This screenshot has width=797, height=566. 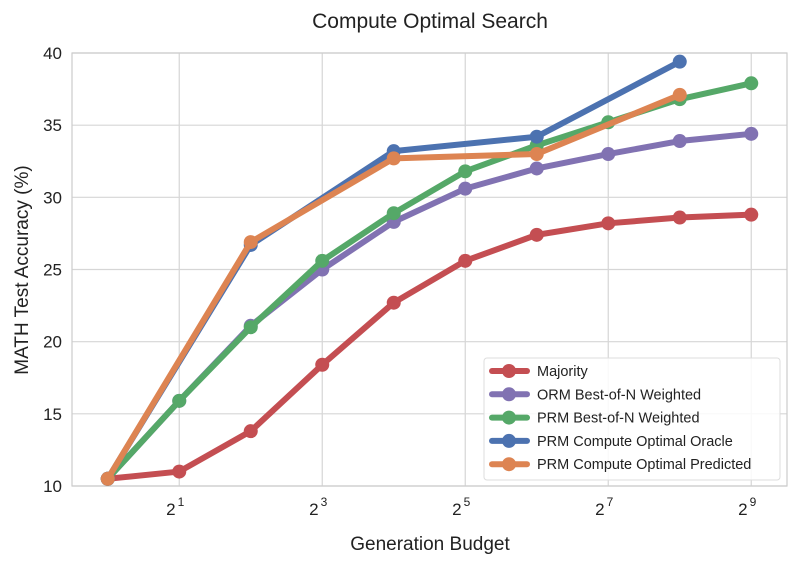 What do you see at coordinates (22, 269) in the screenshot?
I see `y-axis-label: MATH Test Accuracy (%)` at bounding box center [22, 269].